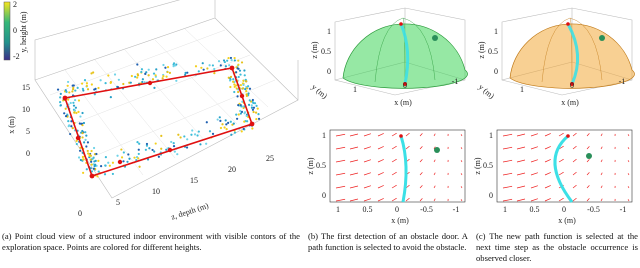  Describe the element at coordinates (602, 38) in the screenshot. I see `obstacle` at that location.